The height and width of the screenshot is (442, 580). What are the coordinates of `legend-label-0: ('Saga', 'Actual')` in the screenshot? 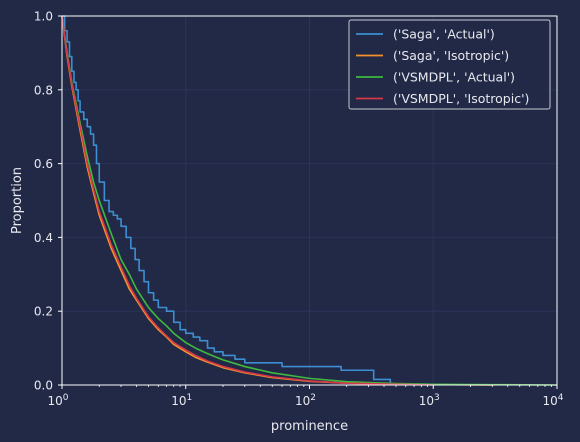 It's located at (444, 34).